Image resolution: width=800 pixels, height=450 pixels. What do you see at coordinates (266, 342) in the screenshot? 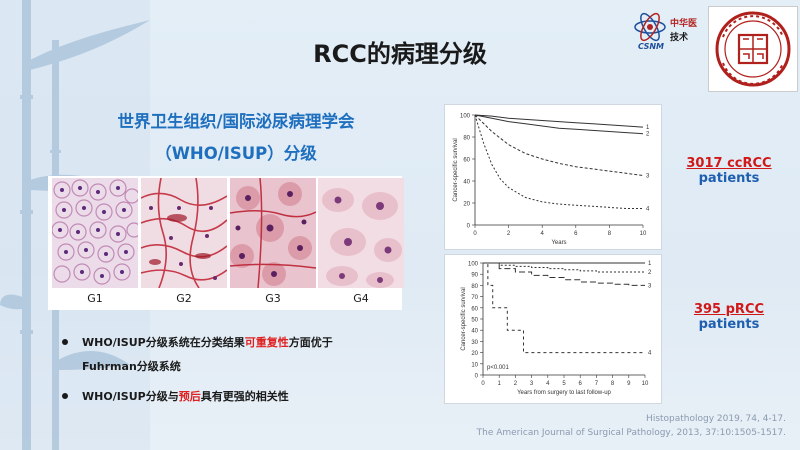
I see `bullet-highlight: 可重复性` at bounding box center [266, 342].